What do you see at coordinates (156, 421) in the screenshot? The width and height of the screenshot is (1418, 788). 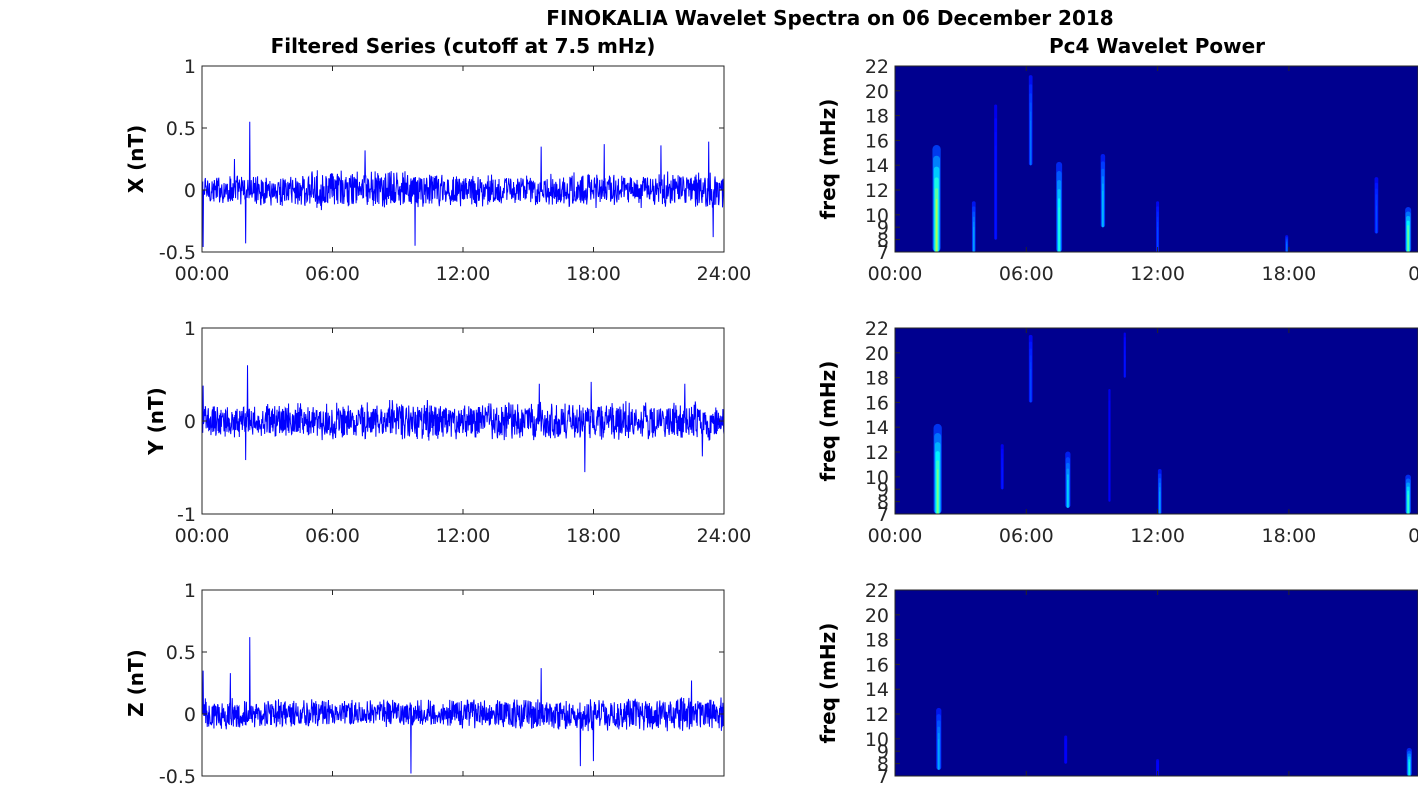 I see `y-series-ylabel: Y (nT)` at bounding box center [156, 421].